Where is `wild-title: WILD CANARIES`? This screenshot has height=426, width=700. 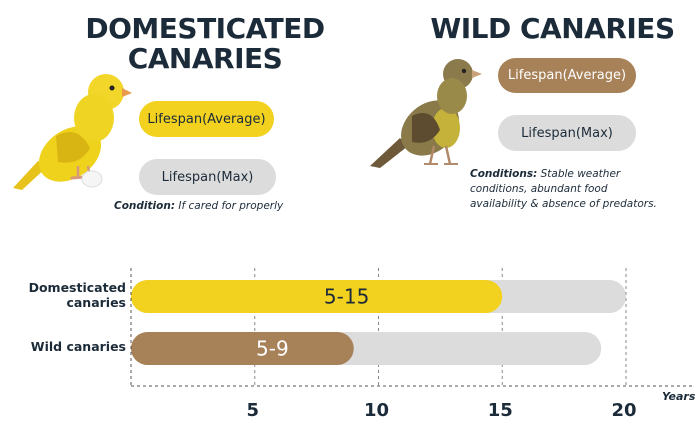 wild-title: WILD CANARIES is located at coordinates (552, 28).